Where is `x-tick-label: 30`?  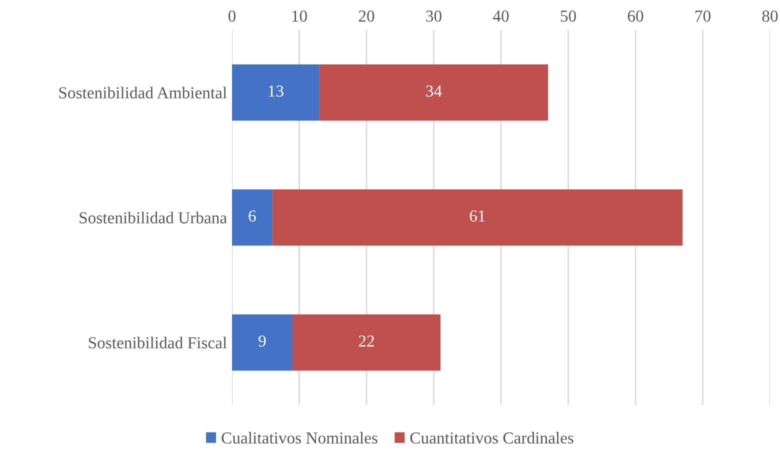 x-tick-label: 30 is located at coordinates (434, 16).